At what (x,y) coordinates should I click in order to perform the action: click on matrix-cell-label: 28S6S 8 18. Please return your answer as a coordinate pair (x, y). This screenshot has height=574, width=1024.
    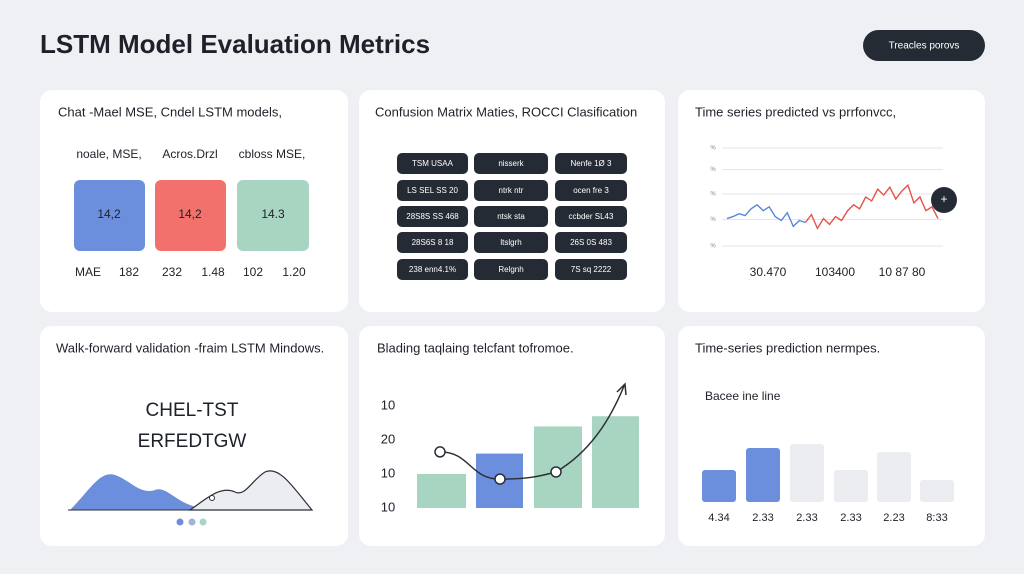
    Looking at the image, I should click on (433, 242).